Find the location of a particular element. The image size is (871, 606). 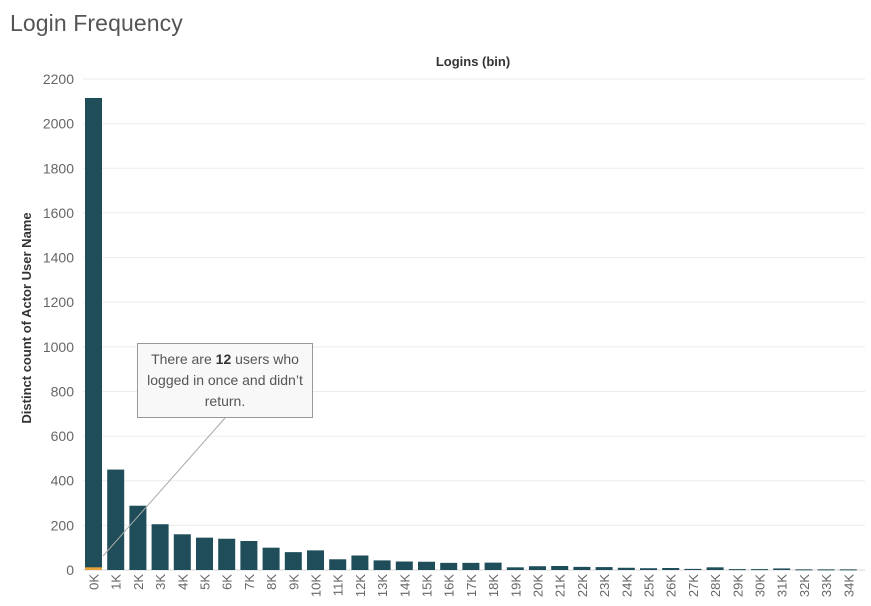

y-tick-label: 1800 is located at coordinates (58, 168).